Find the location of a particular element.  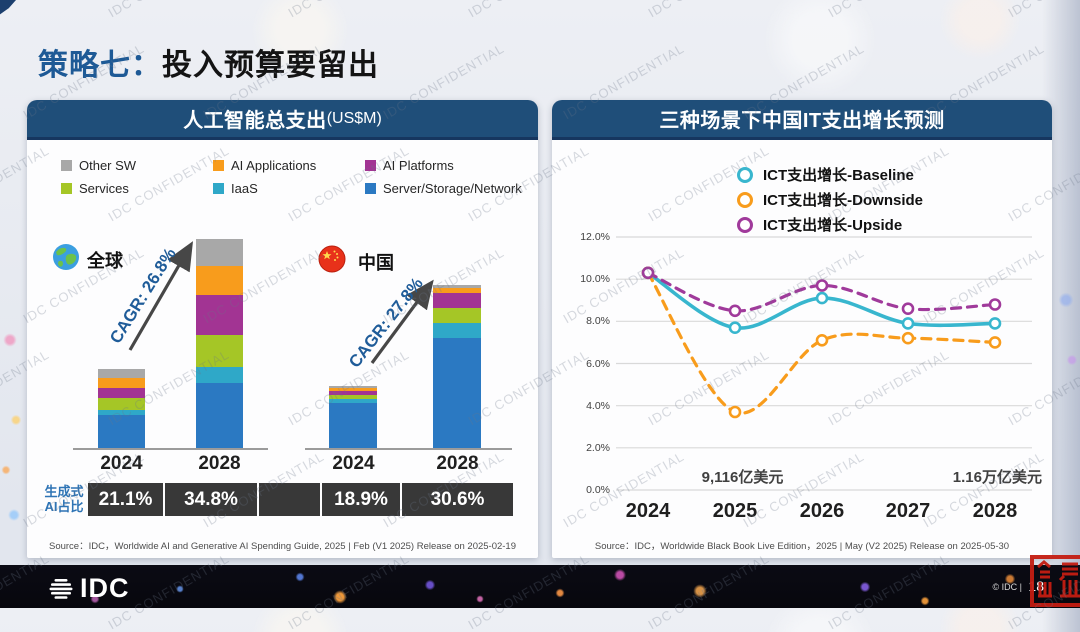

xlabel-global-2024: 2024 is located at coordinates (121, 463).